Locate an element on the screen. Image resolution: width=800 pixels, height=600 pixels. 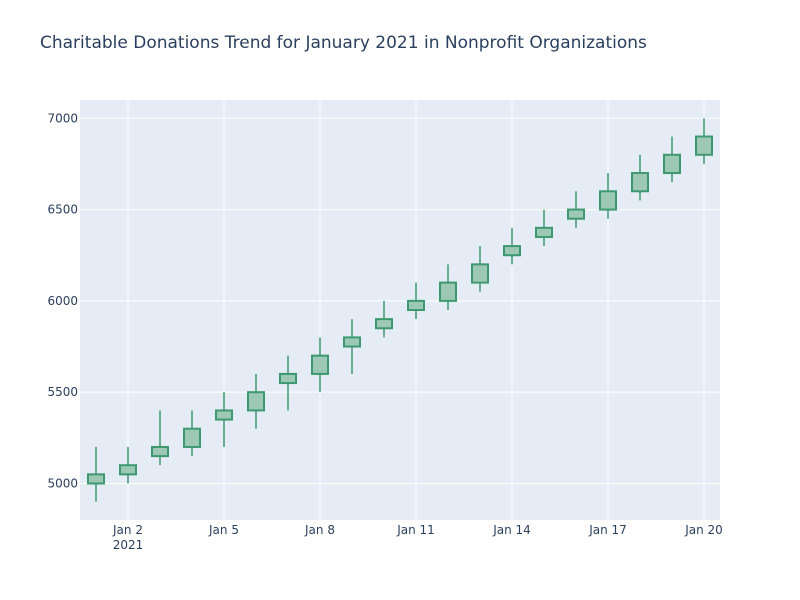
x-tick-label: Jan 20 is located at coordinates (703, 530).